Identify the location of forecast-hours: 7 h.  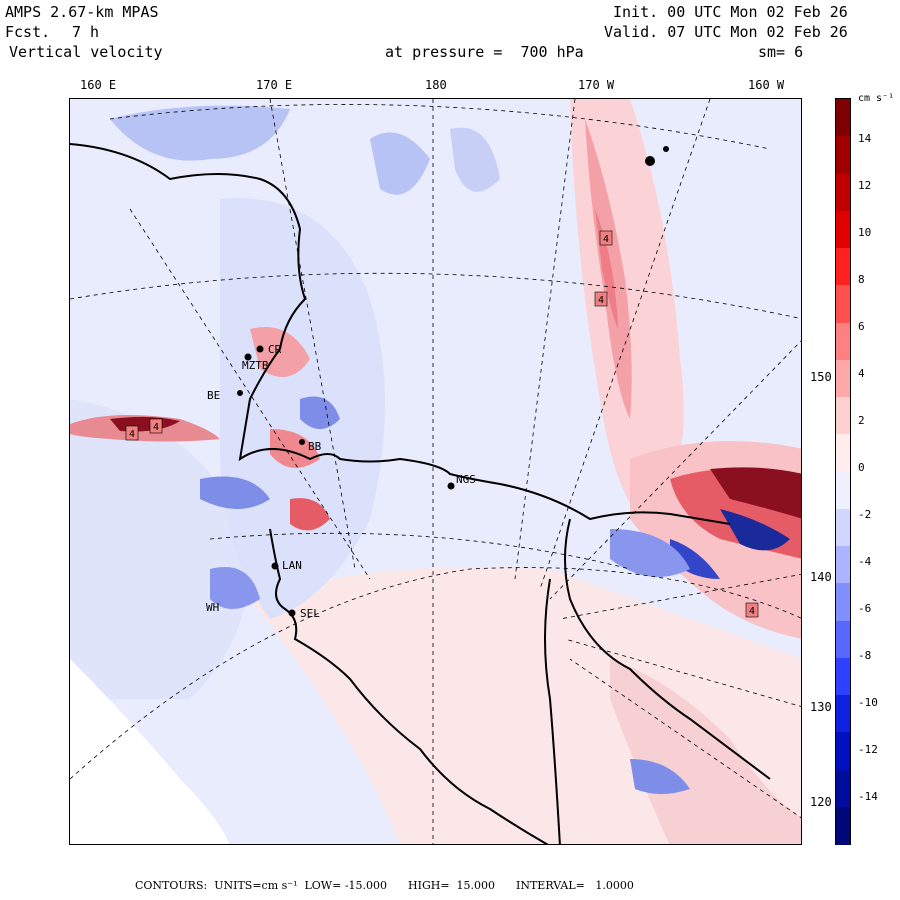
(86, 32).